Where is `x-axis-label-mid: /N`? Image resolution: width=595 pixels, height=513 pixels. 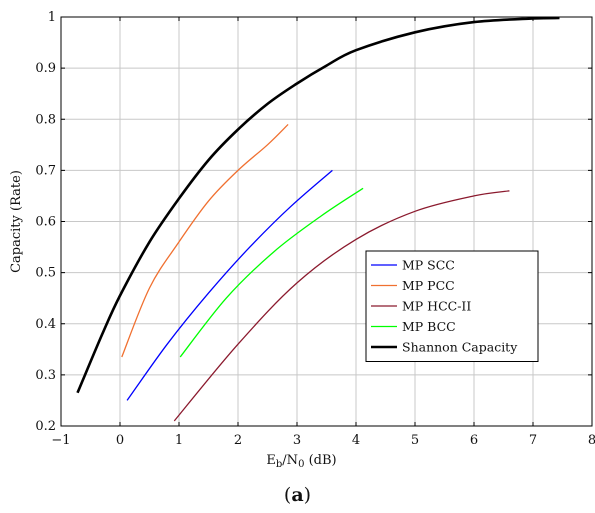 x-axis-label-mid: /N is located at coordinates (290, 460).